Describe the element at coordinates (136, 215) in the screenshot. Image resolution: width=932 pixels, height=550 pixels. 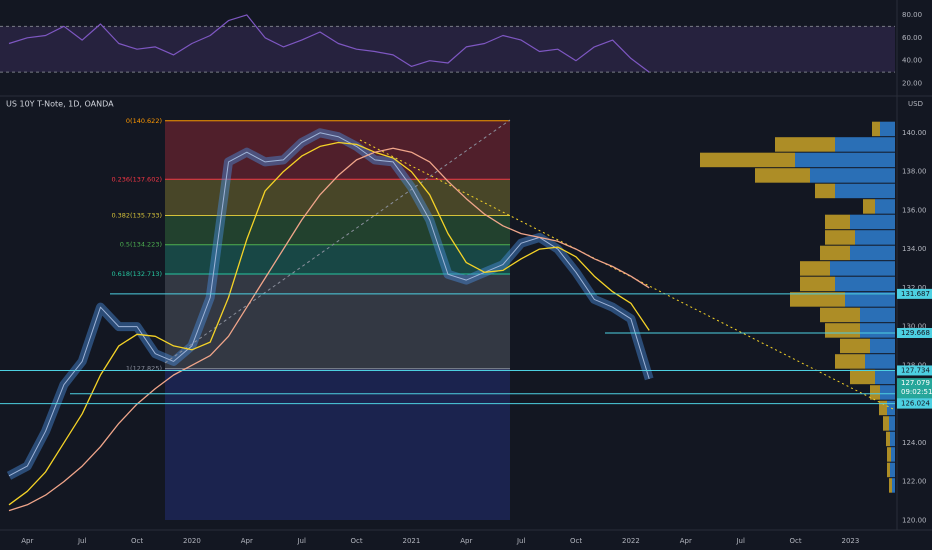
I see `fib-label: 0.382(135.733)` at that location.